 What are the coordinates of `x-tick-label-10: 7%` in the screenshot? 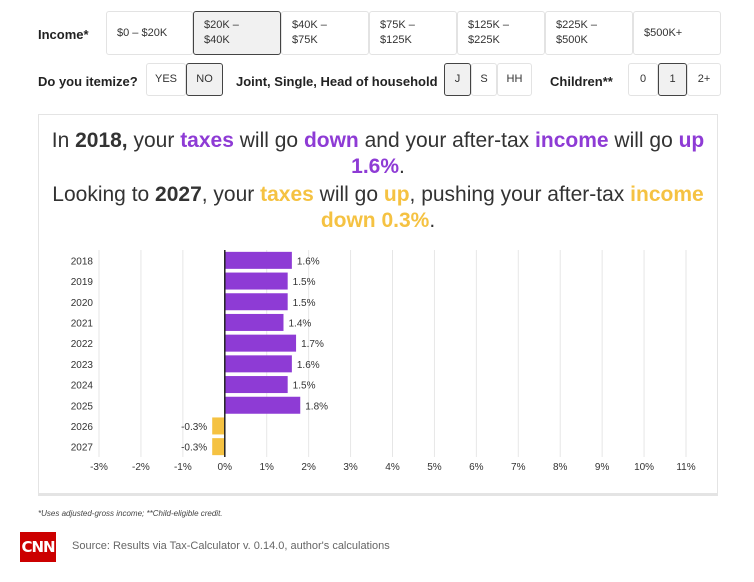 It's located at (518, 467).